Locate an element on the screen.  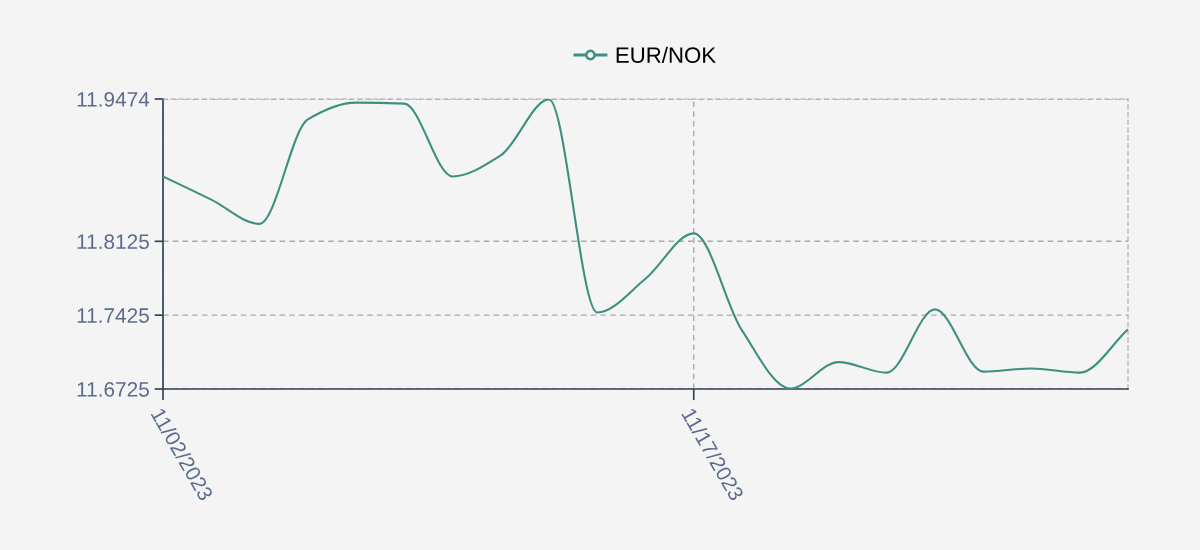
y-tick-label: 11.7425 is located at coordinates (113, 315).